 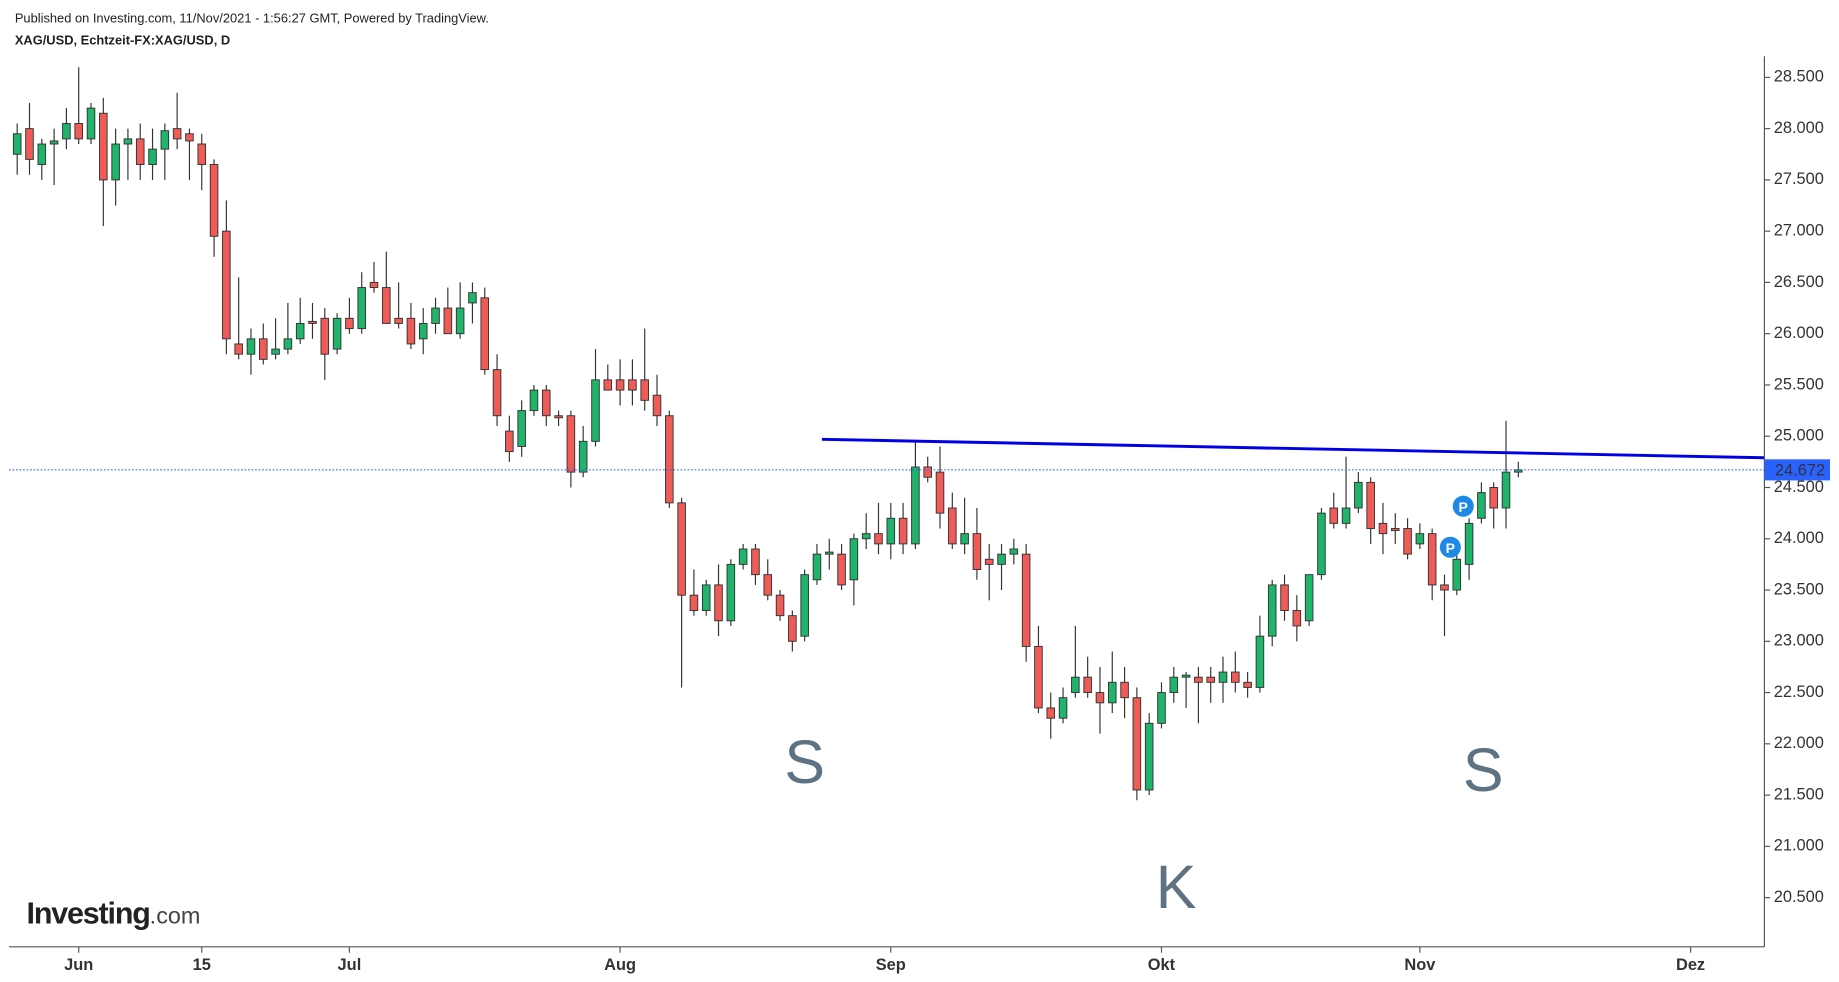 I want to click on x-tick-label: Sep, so click(x=891, y=965).